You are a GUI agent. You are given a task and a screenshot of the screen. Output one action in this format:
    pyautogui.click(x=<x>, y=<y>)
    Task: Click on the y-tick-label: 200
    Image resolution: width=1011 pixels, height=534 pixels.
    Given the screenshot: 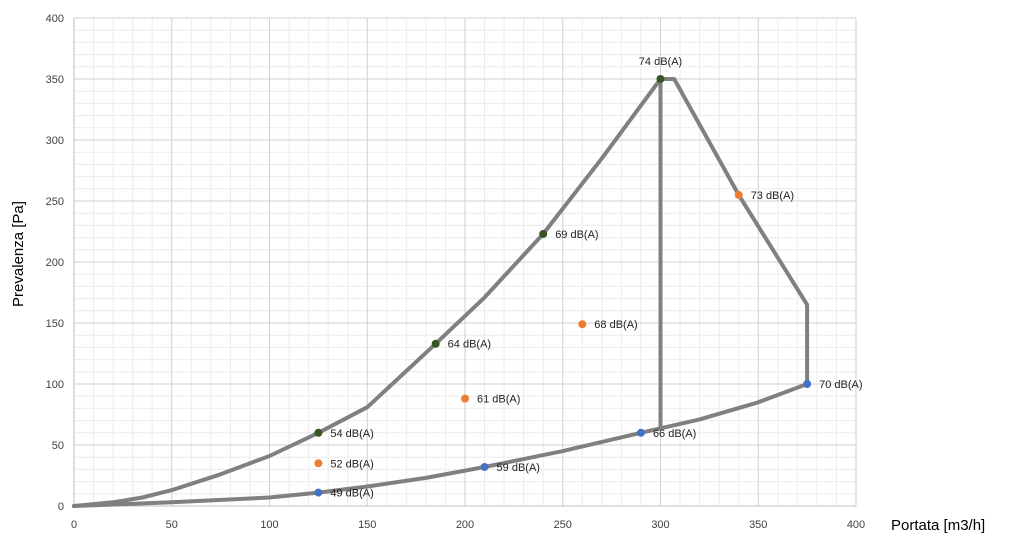 What is the action you would take?
    pyautogui.click(x=55, y=263)
    